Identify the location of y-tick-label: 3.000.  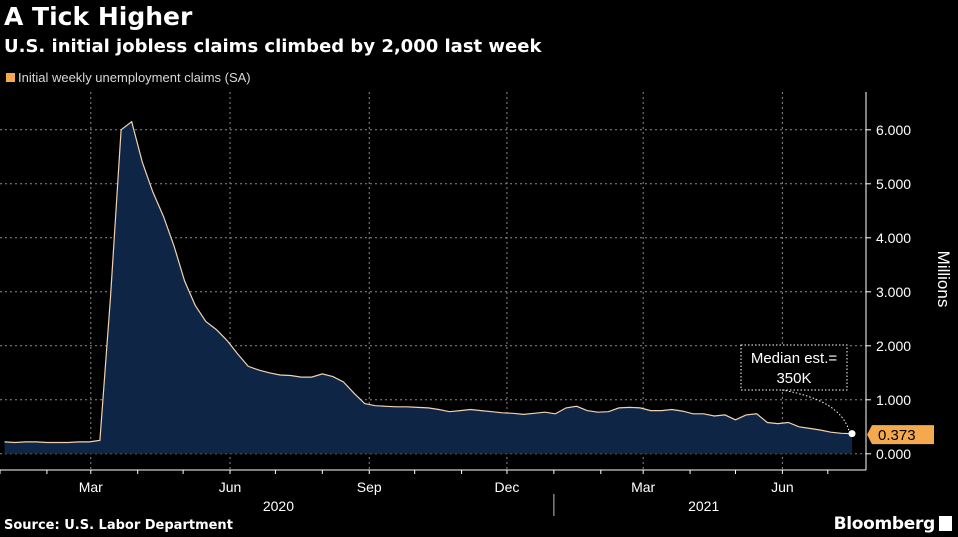
(893, 292).